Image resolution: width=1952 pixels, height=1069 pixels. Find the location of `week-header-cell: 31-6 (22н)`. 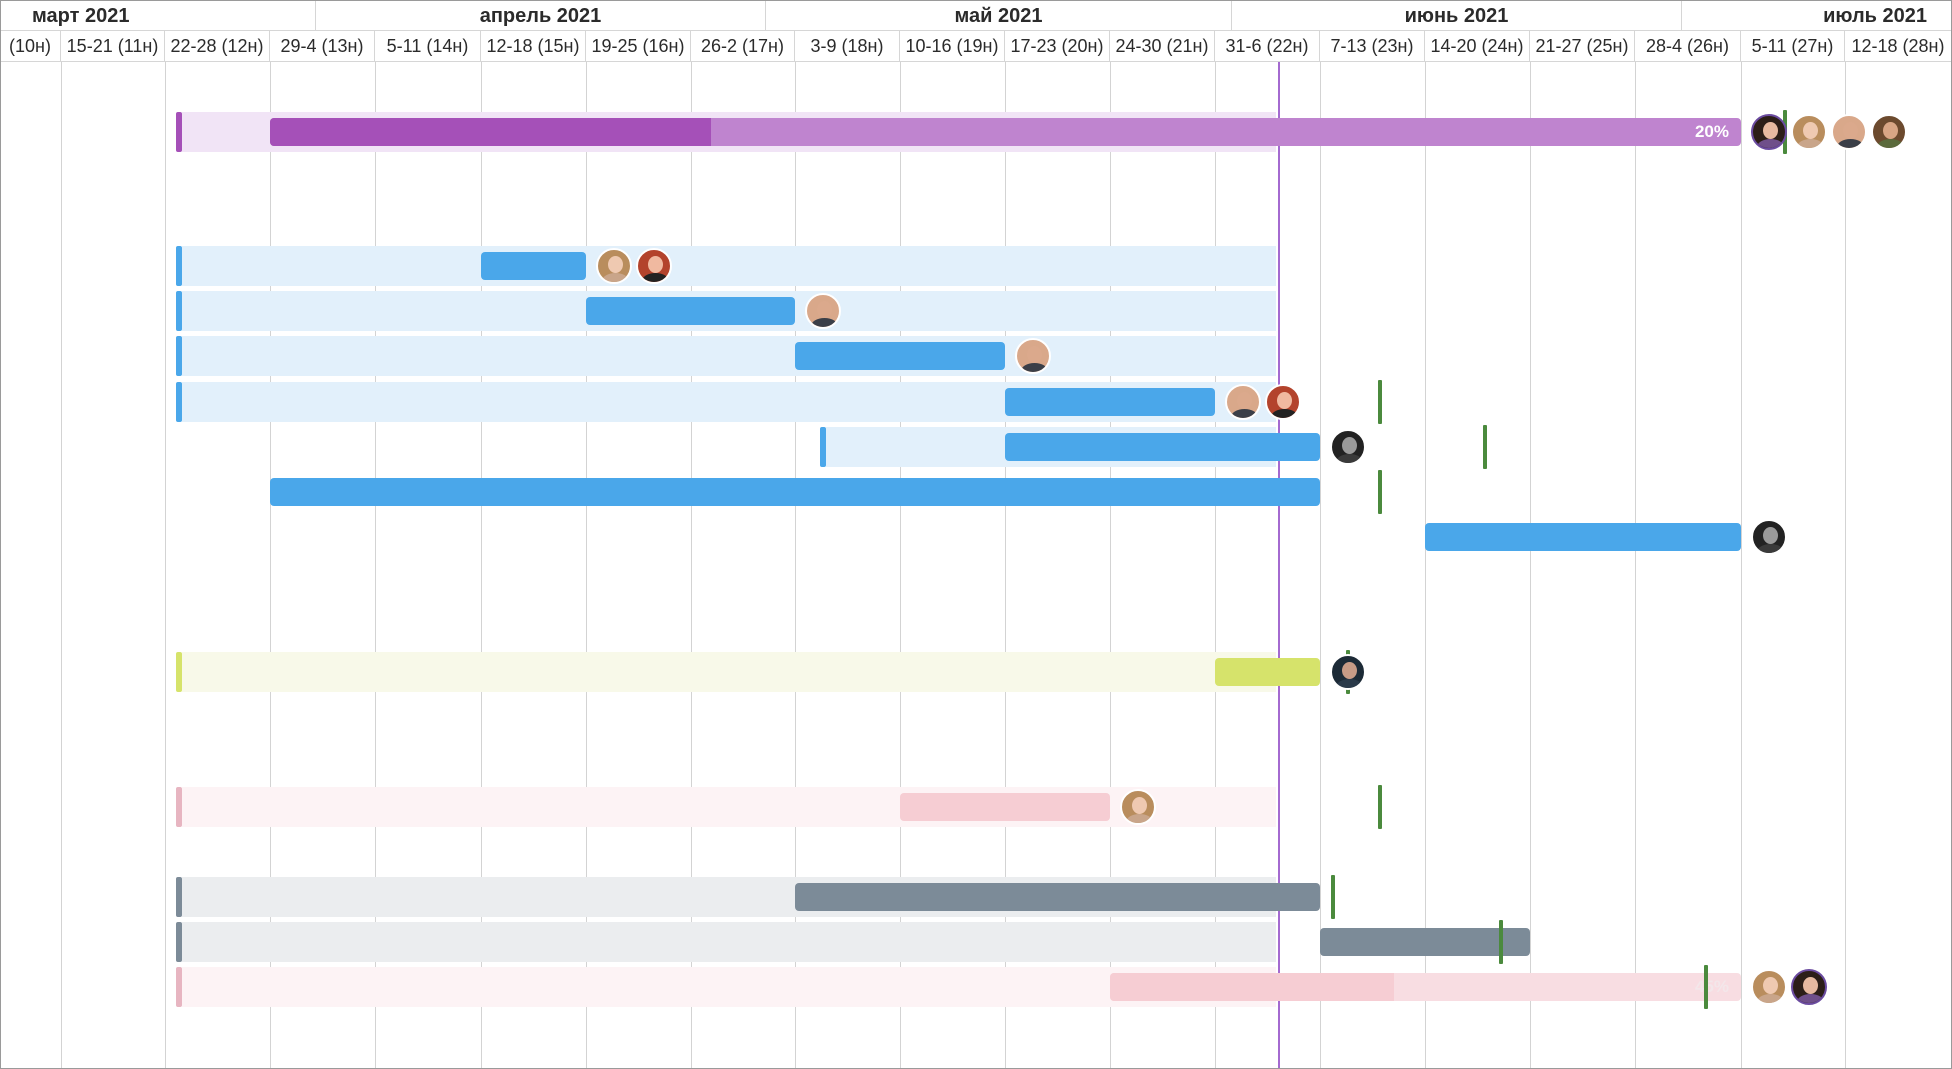

week-header-cell: 31-6 (22н) is located at coordinates (1267, 46).